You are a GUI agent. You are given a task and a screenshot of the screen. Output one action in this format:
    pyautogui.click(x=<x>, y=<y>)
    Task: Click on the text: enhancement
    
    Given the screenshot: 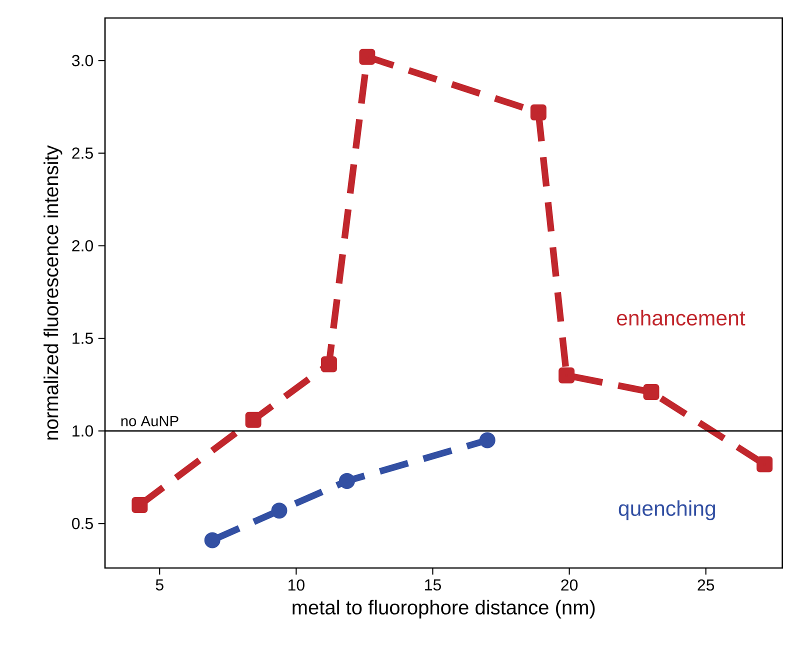 What is the action you would take?
    pyautogui.click(x=681, y=318)
    